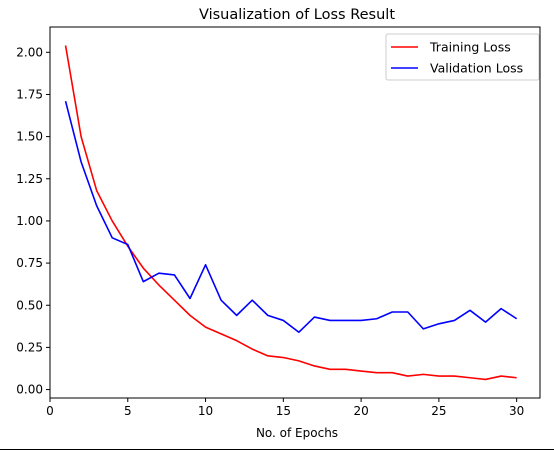  What do you see at coordinates (29, 137) in the screenshot?
I see `y-tick-label: 1.50` at bounding box center [29, 137].